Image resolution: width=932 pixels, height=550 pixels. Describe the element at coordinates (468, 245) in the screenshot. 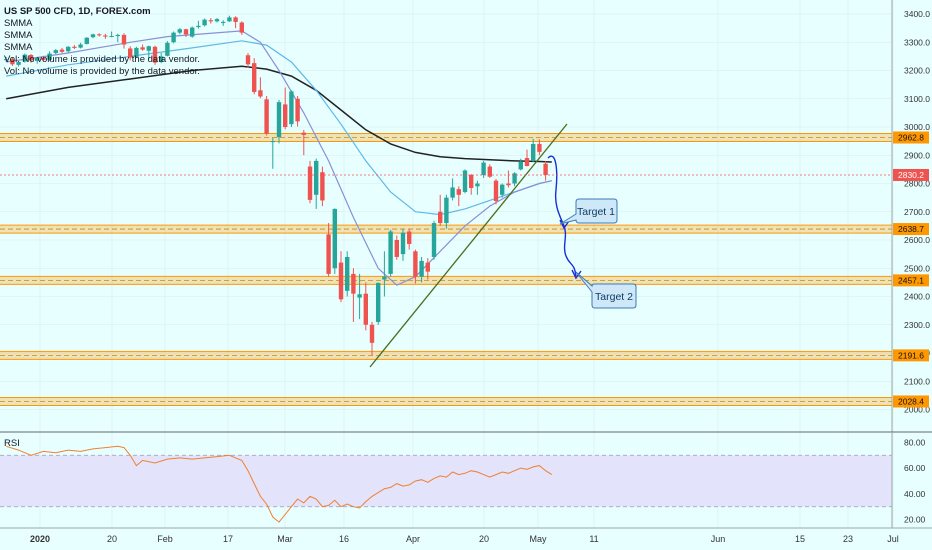

I see `trendline` at that location.